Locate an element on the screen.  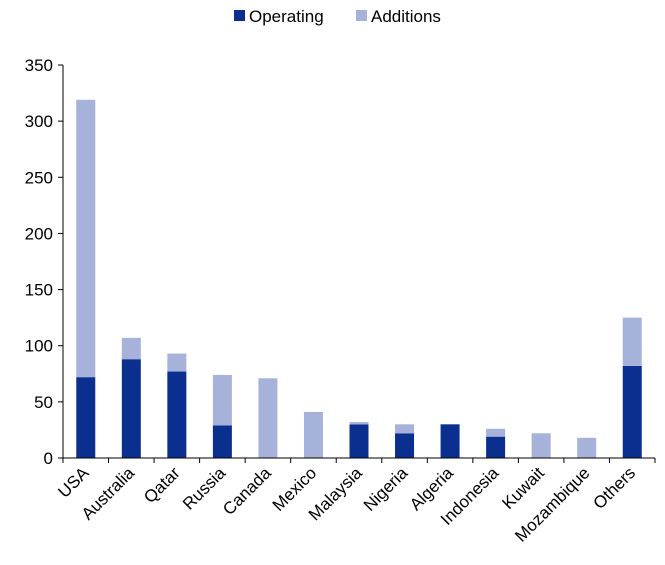
bar-operating-usa is located at coordinates (86, 417).